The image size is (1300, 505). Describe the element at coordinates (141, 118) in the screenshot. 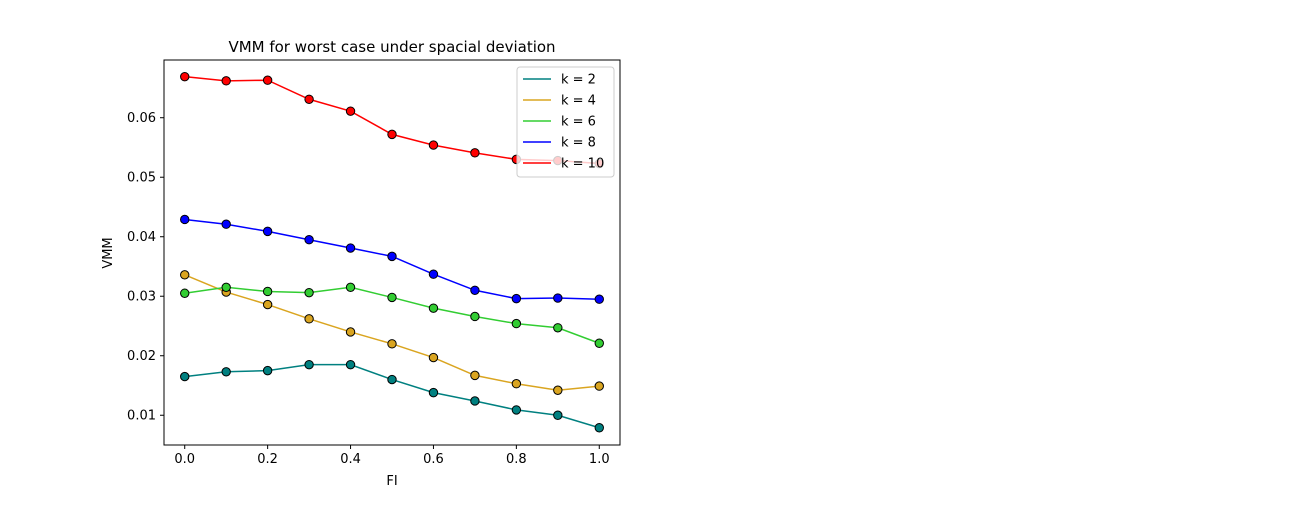

I see `y-tick-label: 0.06` at that location.